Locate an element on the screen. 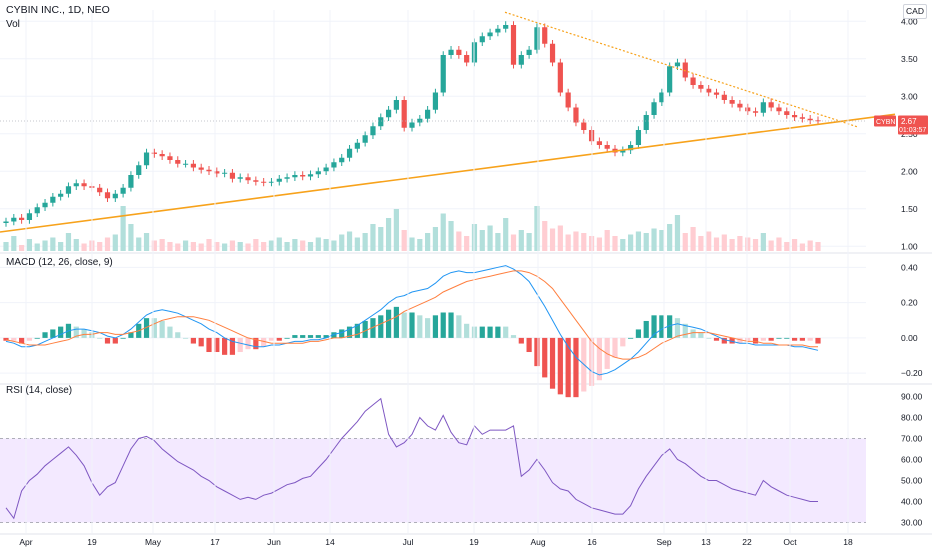 This screenshot has width=932, height=555. price-tag is located at coordinates (913, 125).